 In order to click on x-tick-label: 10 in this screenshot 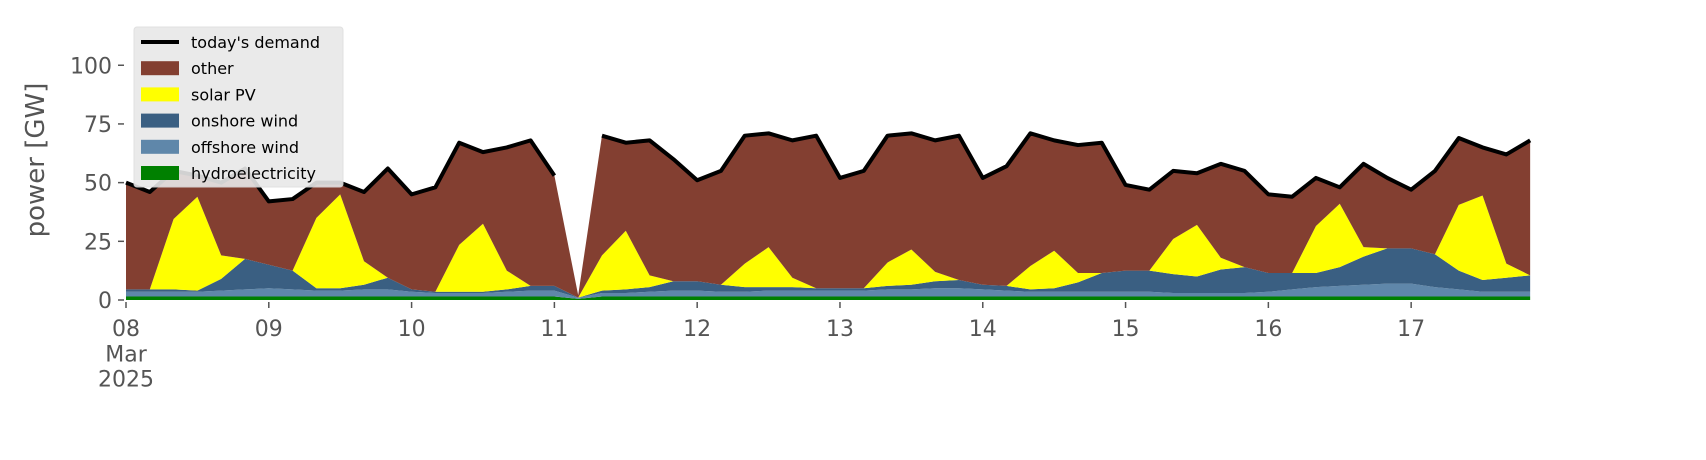, I will do `click(412, 329)`.